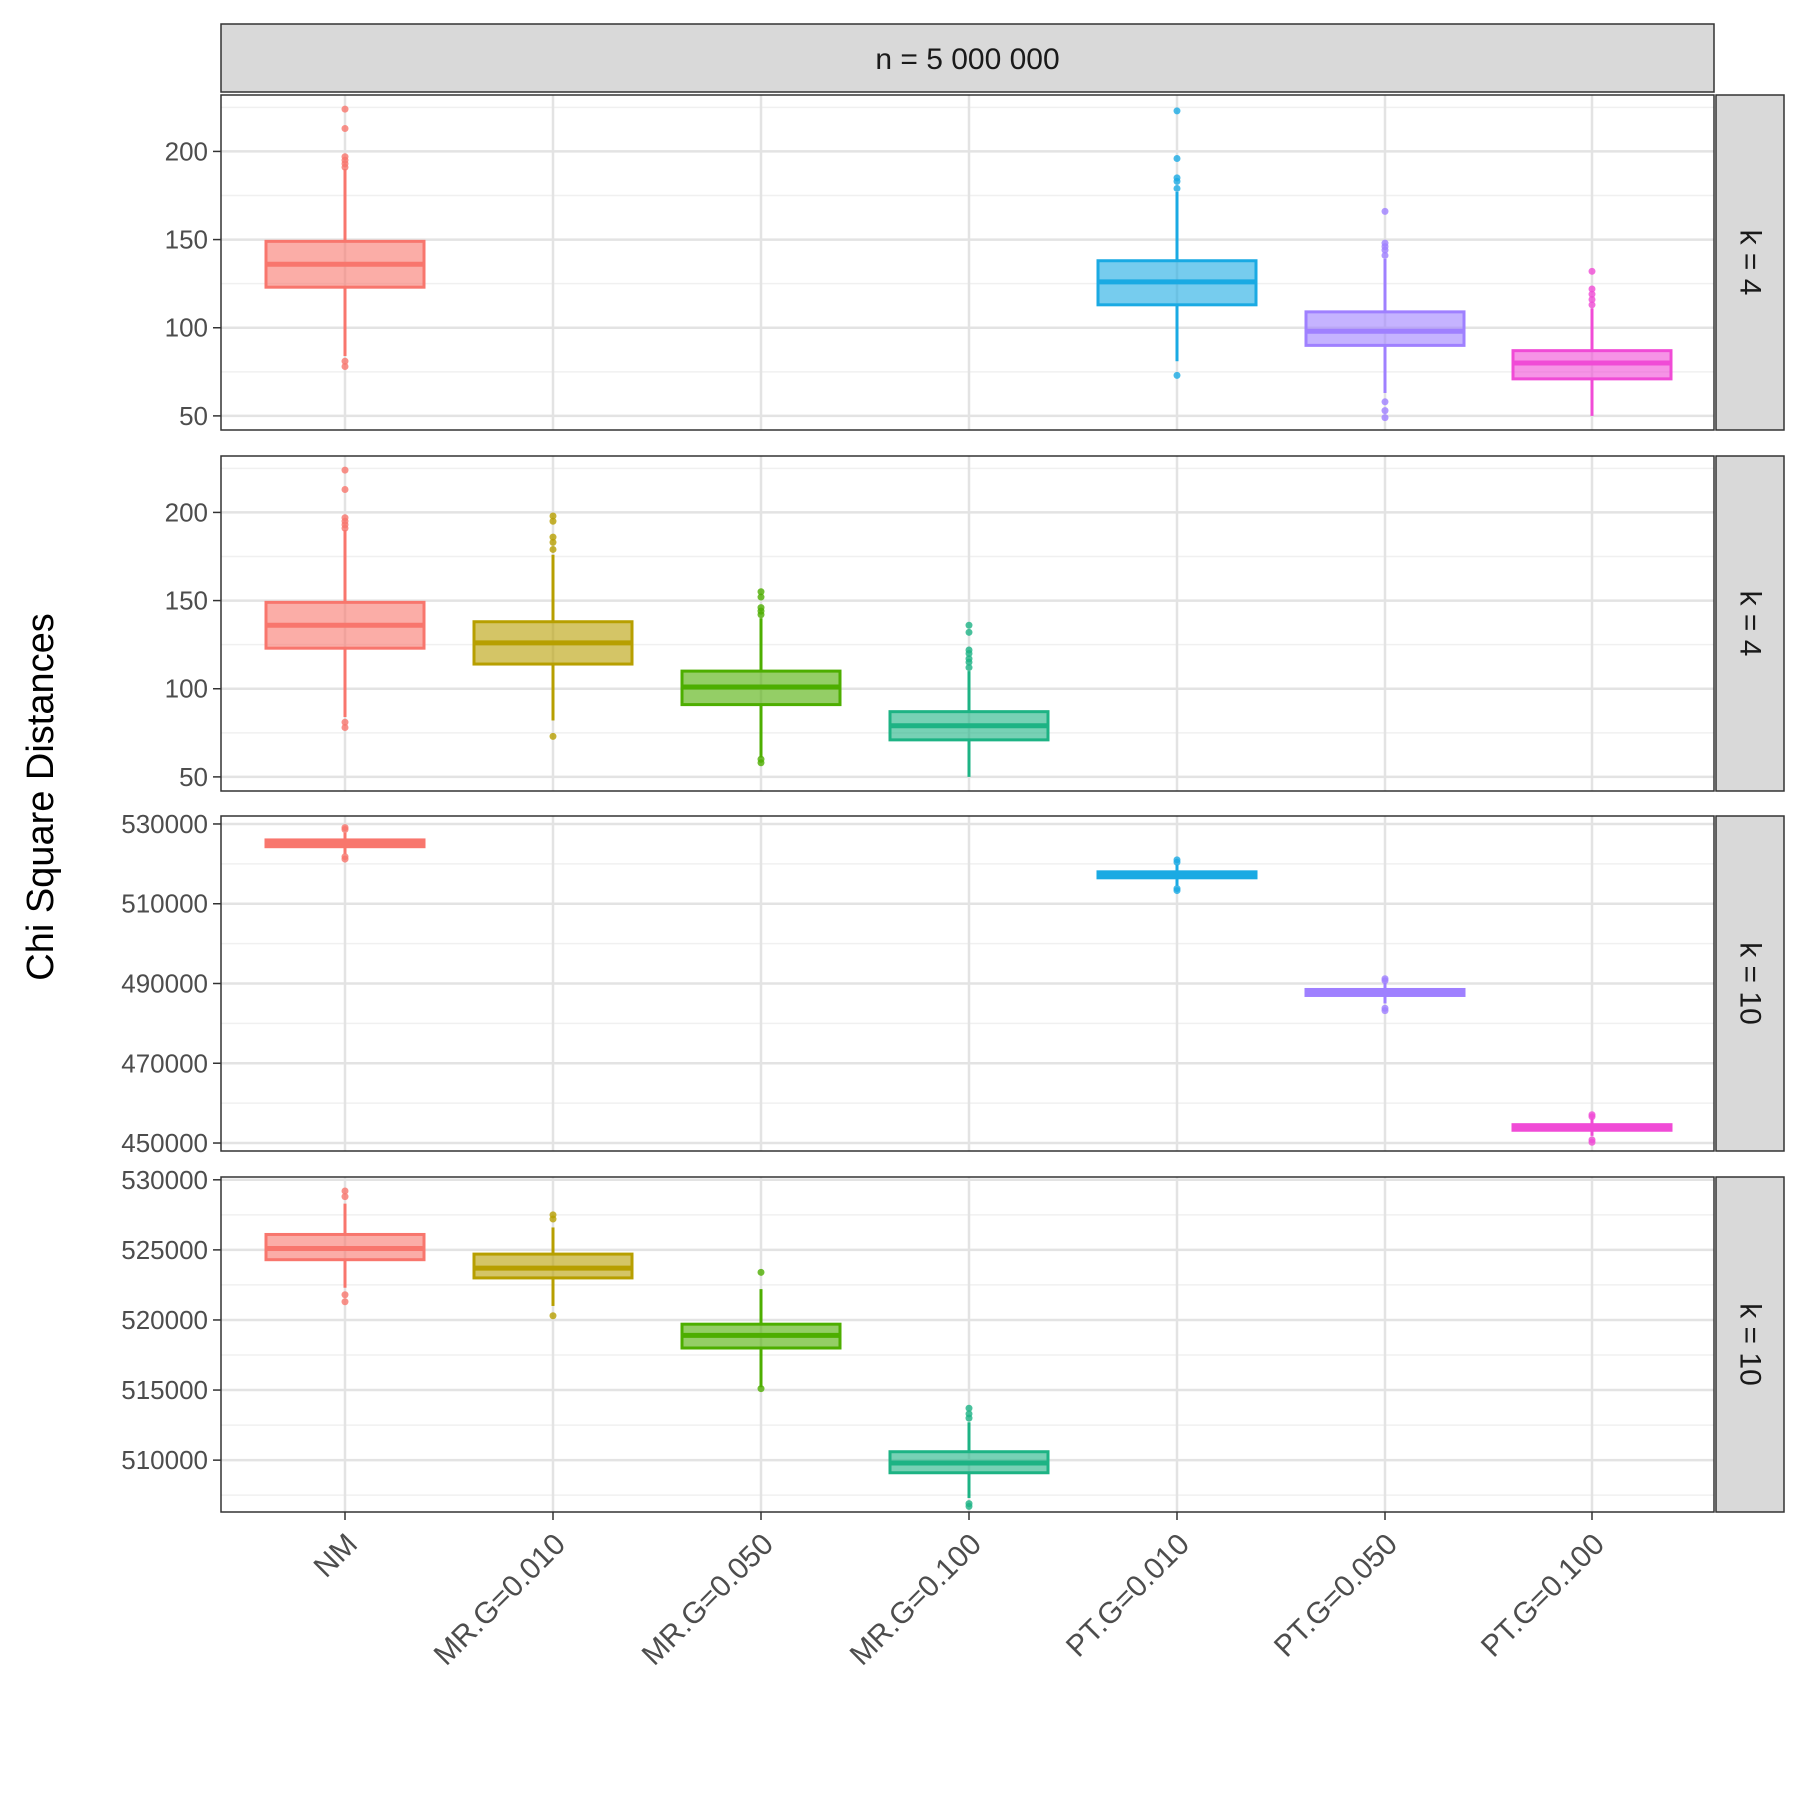  Describe the element at coordinates (1385, 328) in the screenshot. I see `box-iqr` at that location.